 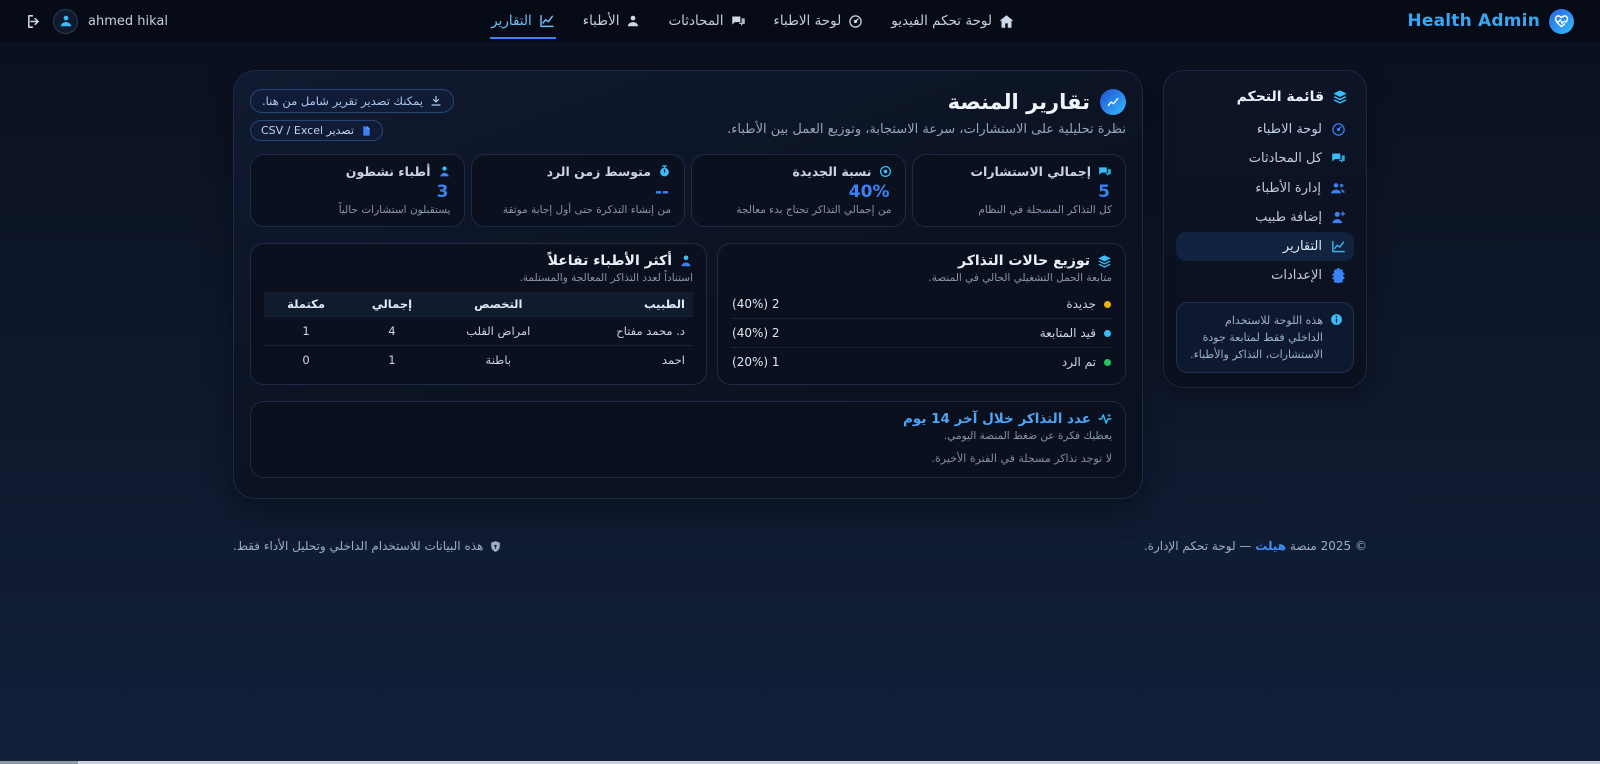 I want to click on nav-item-reports: التقارير, so click(x=523, y=21).